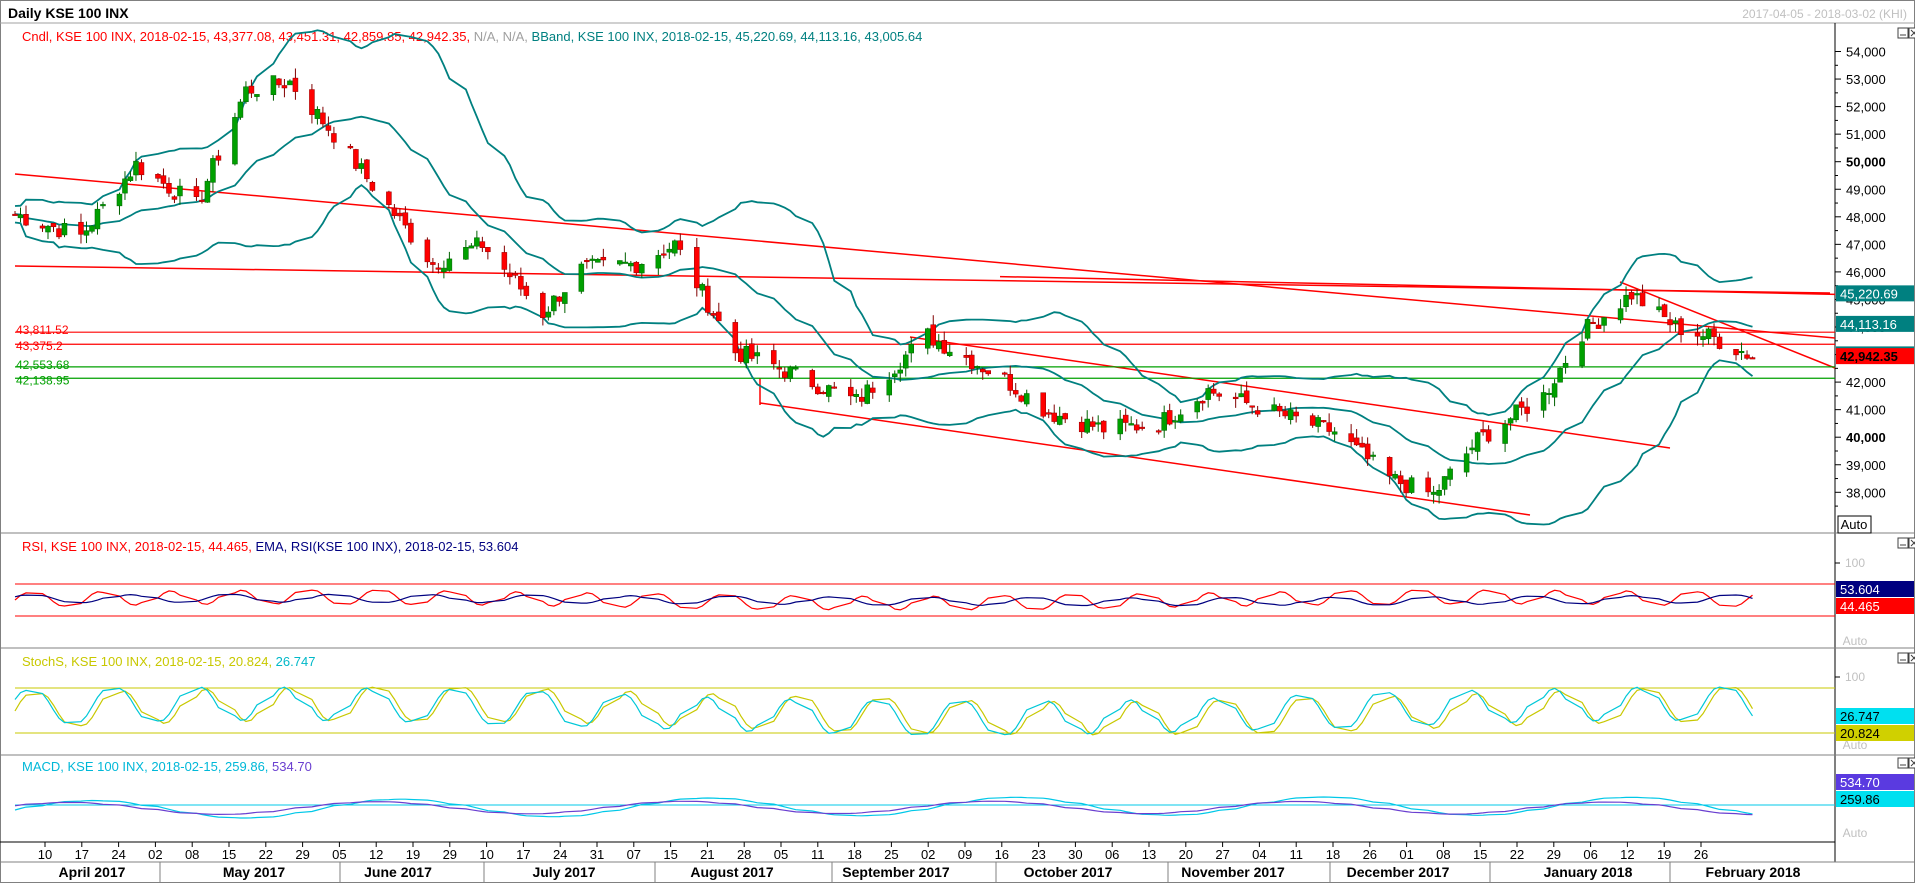  Describe the element at coordinates (1875, 790) in the screenshot. I see `macd-value-labels: 534.70 259.86` at that location.